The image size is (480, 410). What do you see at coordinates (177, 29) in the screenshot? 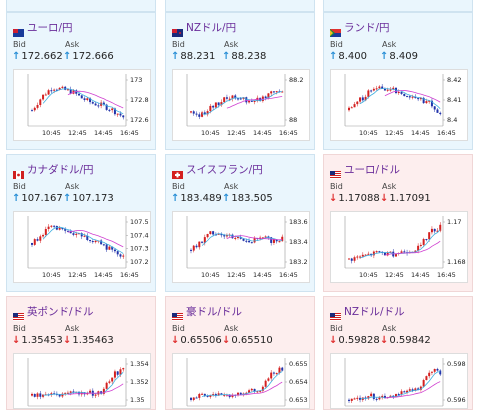
I see `nz-flag-icon` at bounding box center [177, 29].